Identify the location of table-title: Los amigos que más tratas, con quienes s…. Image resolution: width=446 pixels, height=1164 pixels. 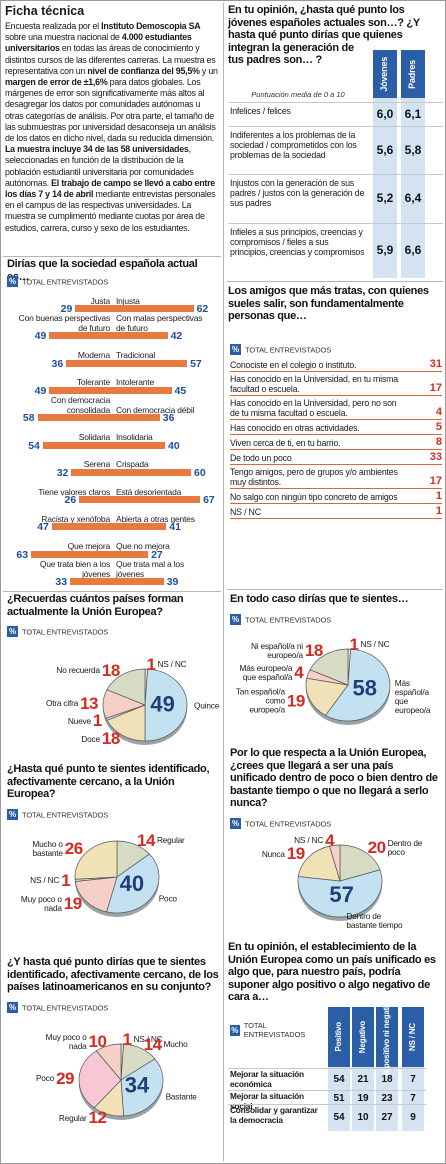
(328, 303).